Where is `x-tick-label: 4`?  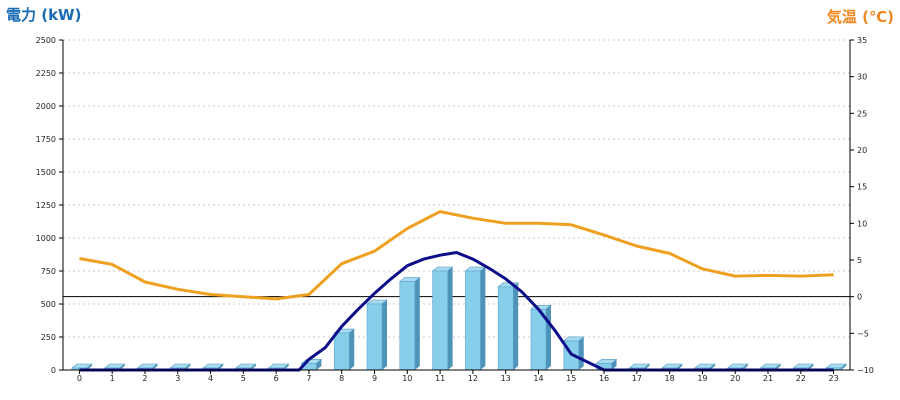
x-tick-label: 4 is located at coordinates (210, 378).